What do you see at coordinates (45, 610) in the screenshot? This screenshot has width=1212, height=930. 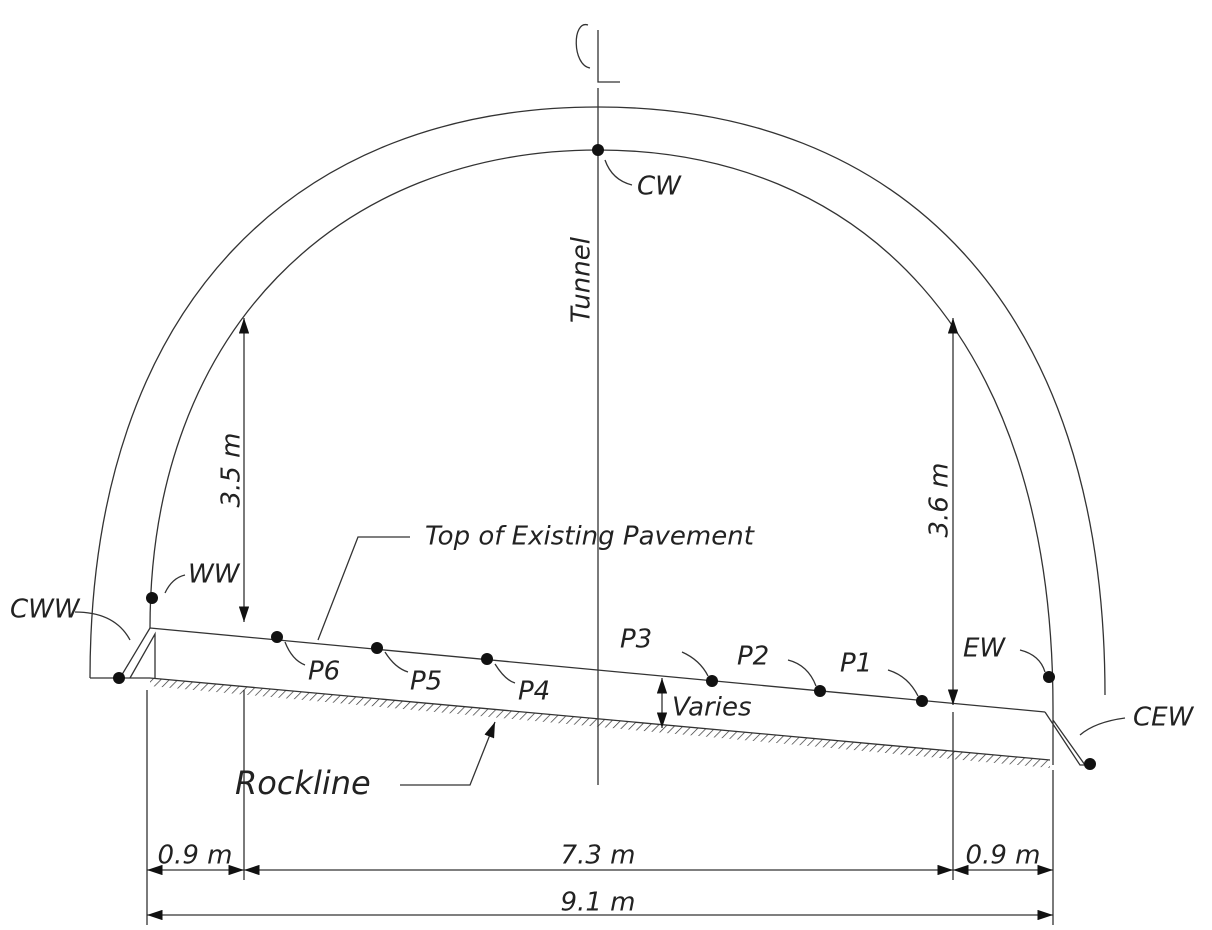 I see `label: CWW` at bounding box center [45, 610].